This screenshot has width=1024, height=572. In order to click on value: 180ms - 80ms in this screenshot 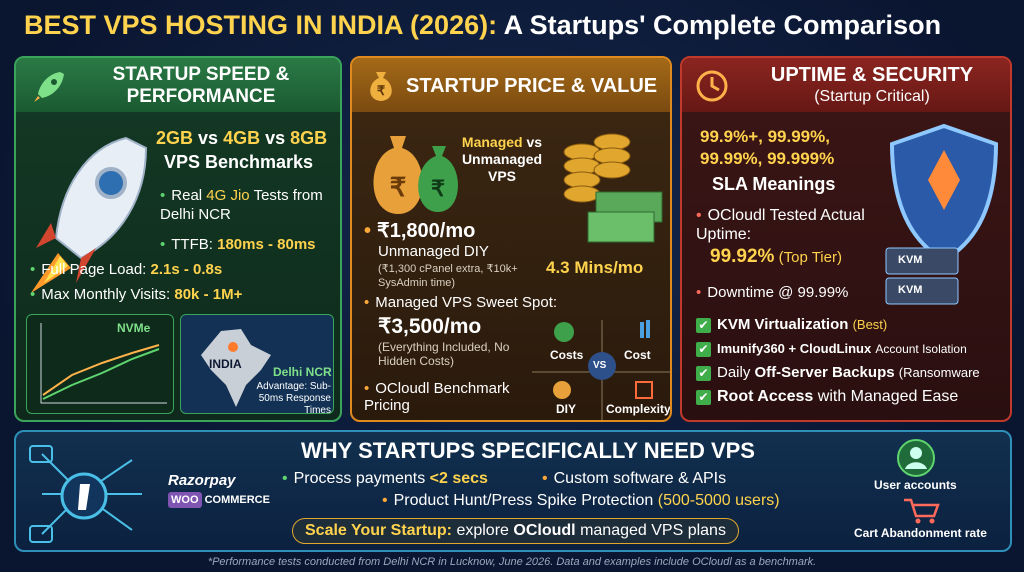, I will do `click(266, 244)`.